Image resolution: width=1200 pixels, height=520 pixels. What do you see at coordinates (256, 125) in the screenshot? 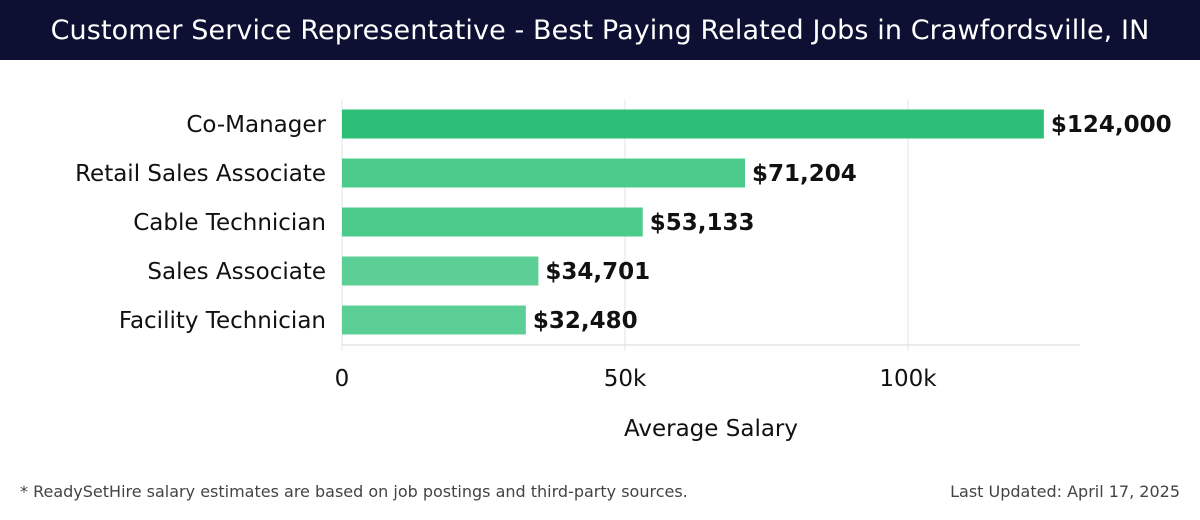
I see `category-label-0: Co-Manager` at bounding box center [256, 125].